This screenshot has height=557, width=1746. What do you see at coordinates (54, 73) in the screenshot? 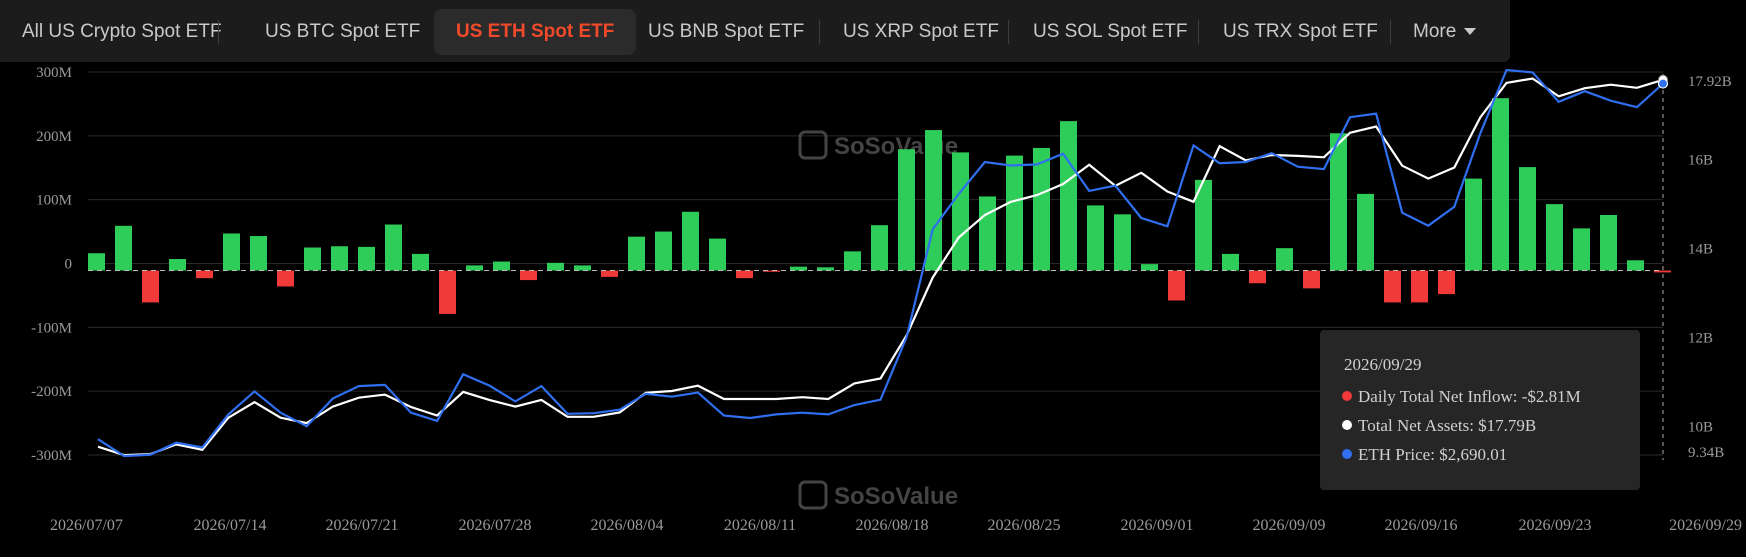
I see `left-tick-label: 300M` at bounding box center [54, 73].